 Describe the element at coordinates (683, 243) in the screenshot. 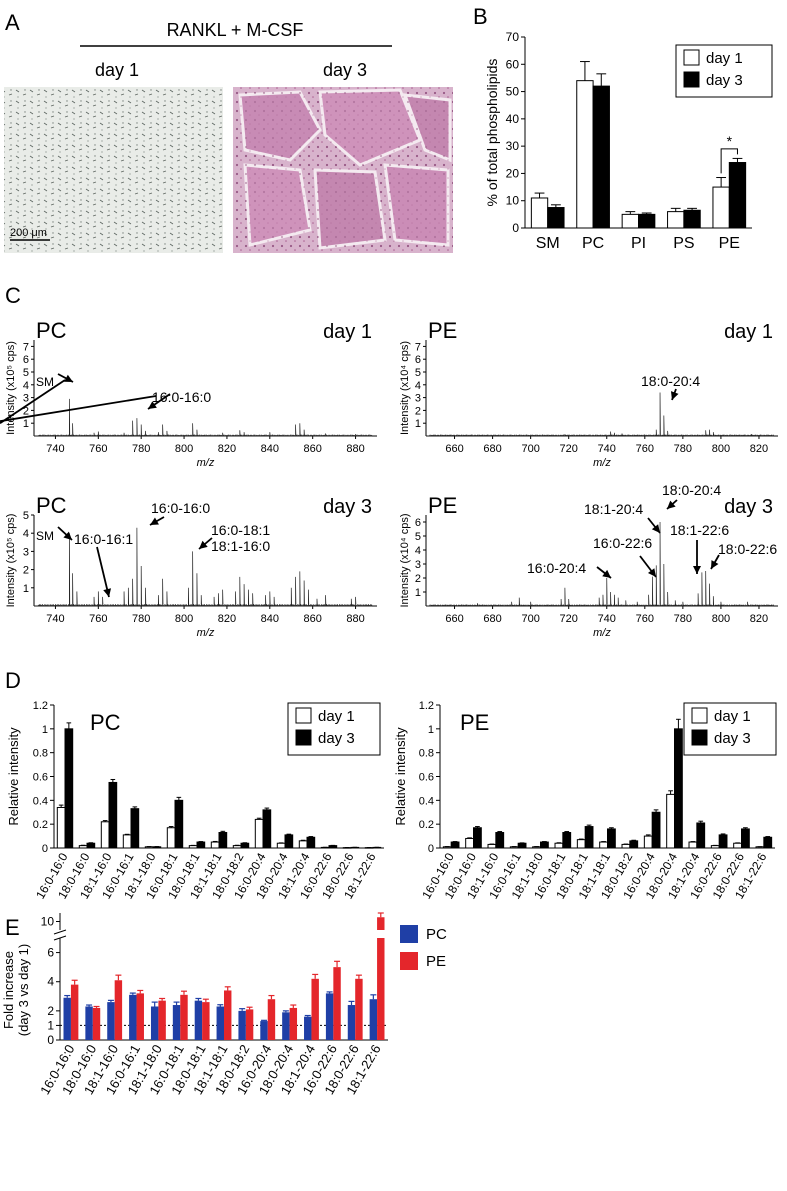

I see `category-label: PS` at that location.